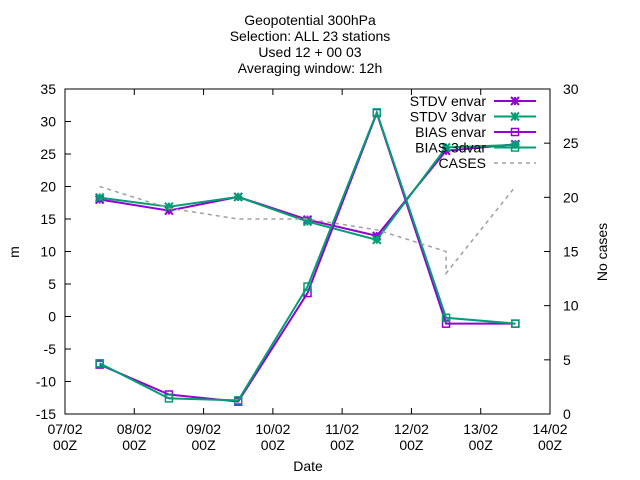 Image resolution: width=640 pixels, height=480 pixels. Describe the element at coordinates (571, 197) in the screenshot. I see `y2-tick-label: 20` at that location.